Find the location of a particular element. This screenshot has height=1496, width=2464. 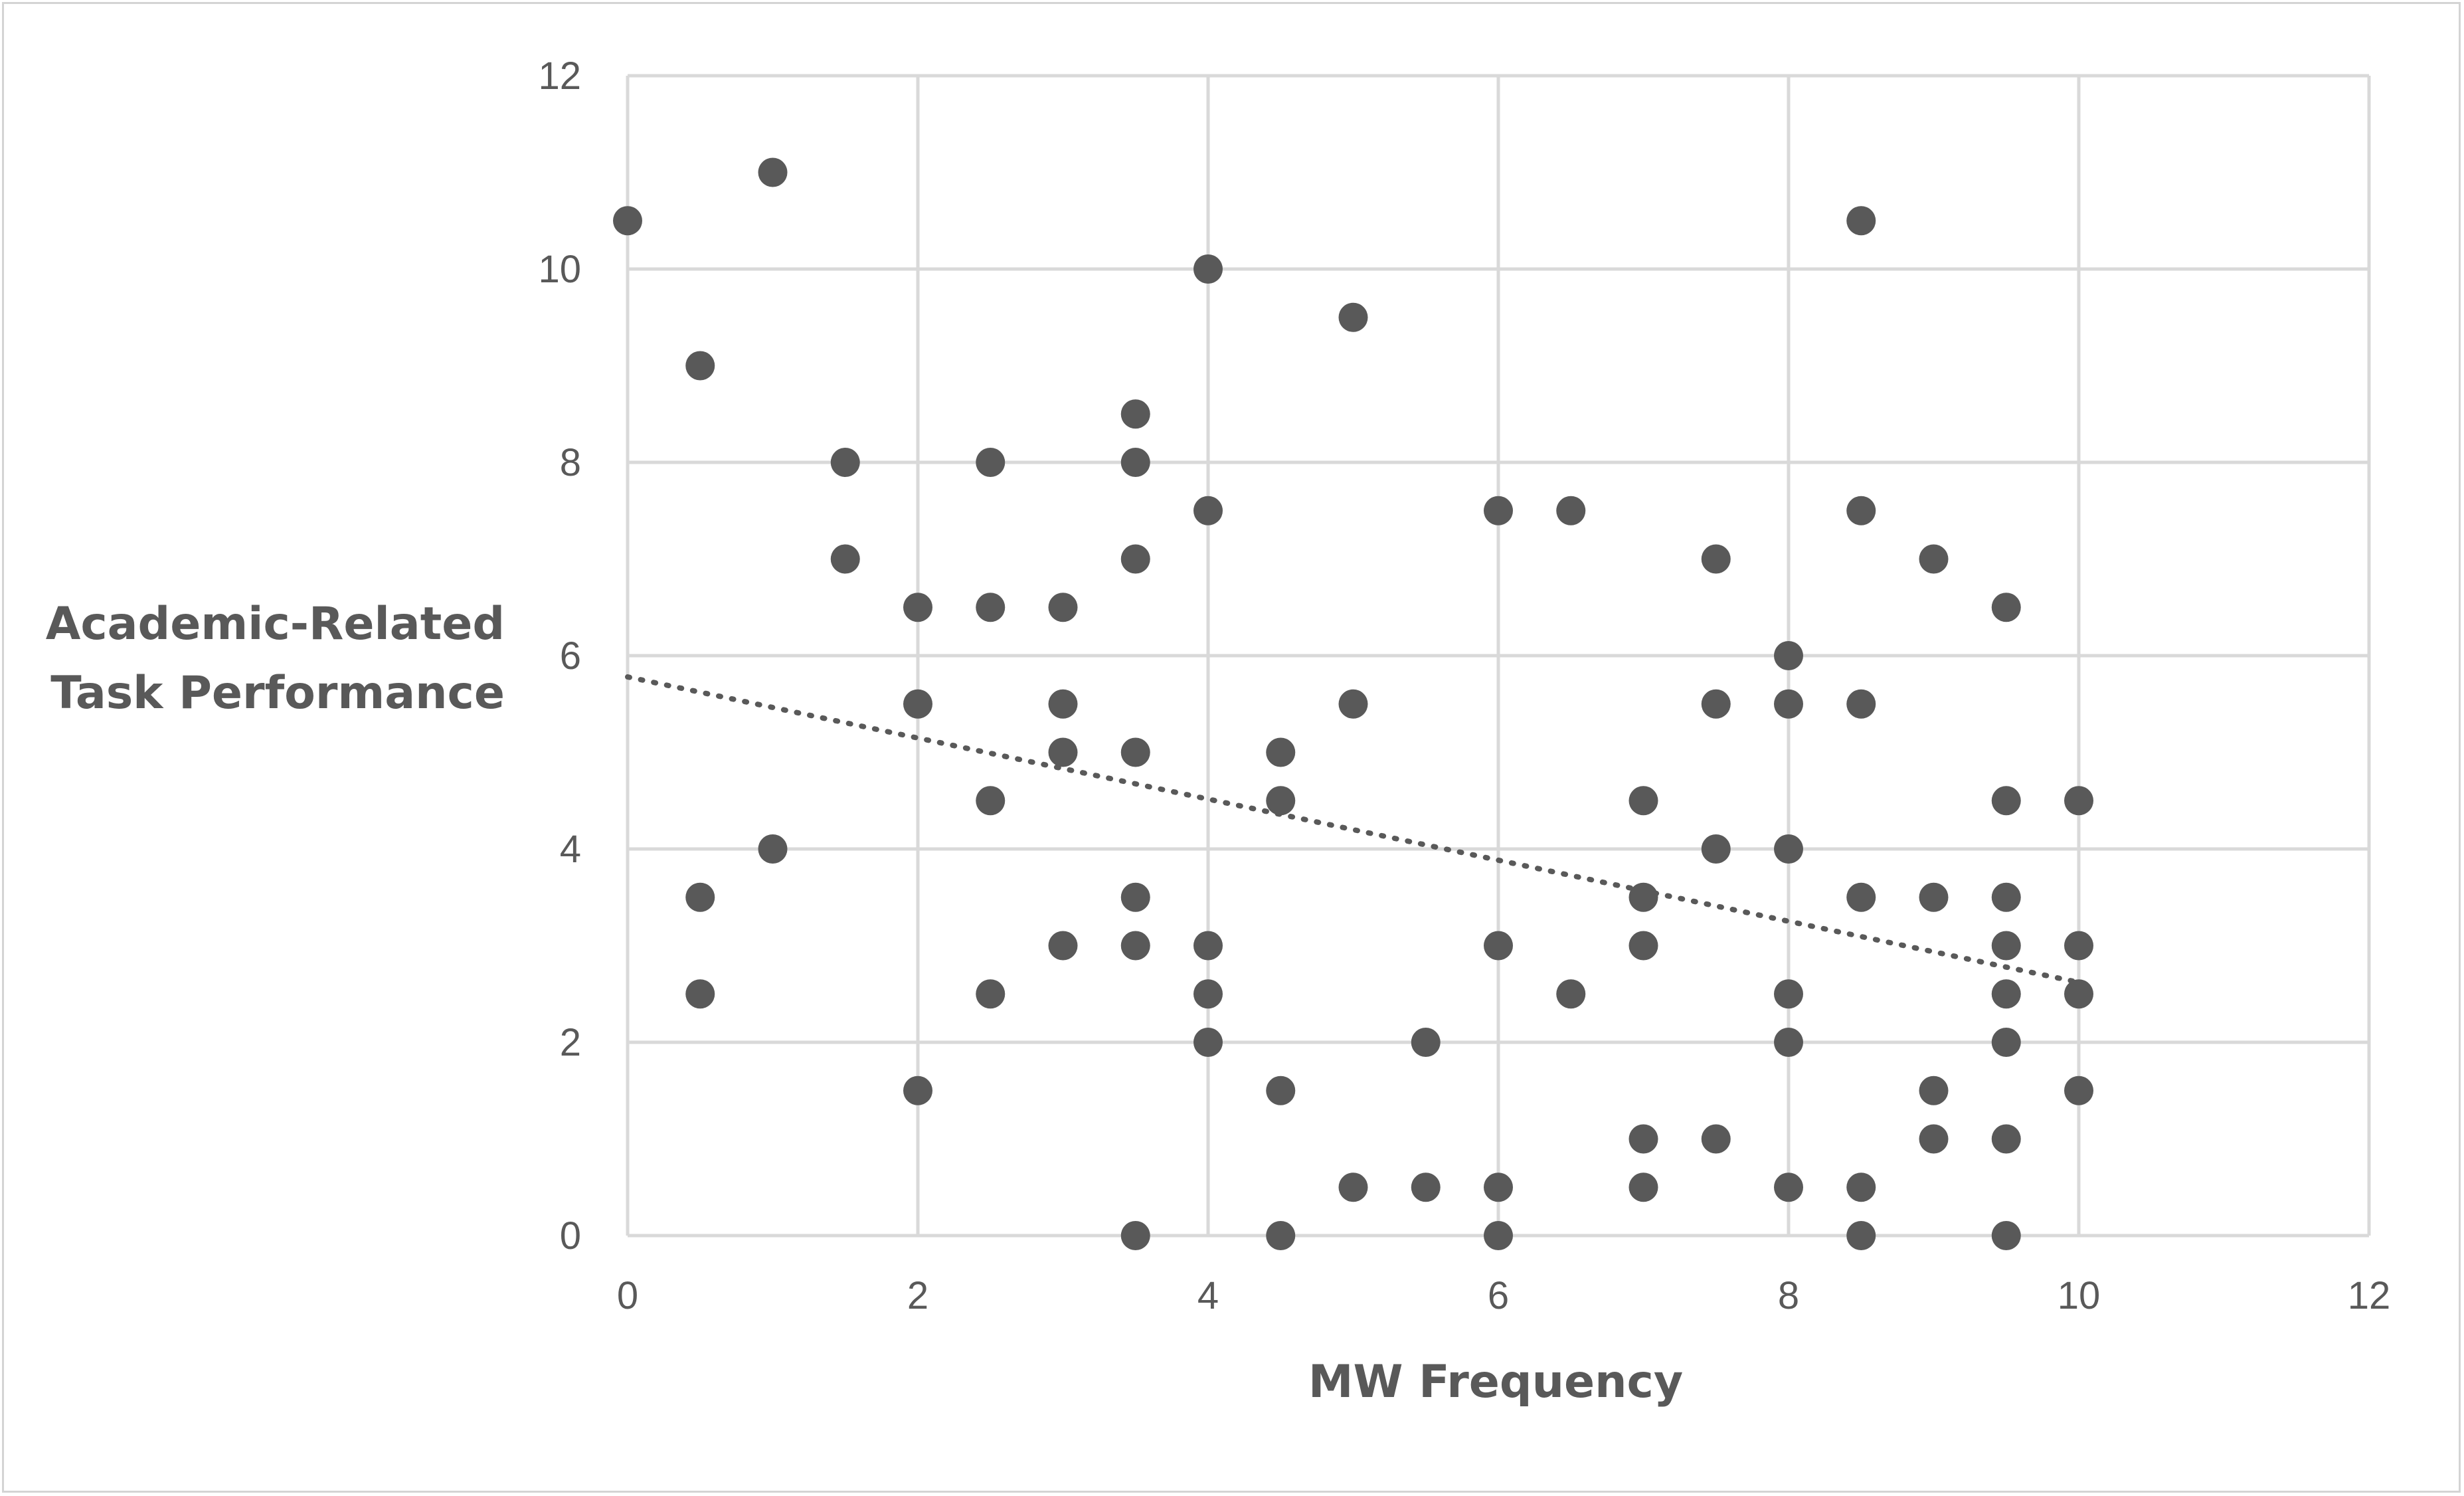

trendline is located at coordinates (1353, 830).